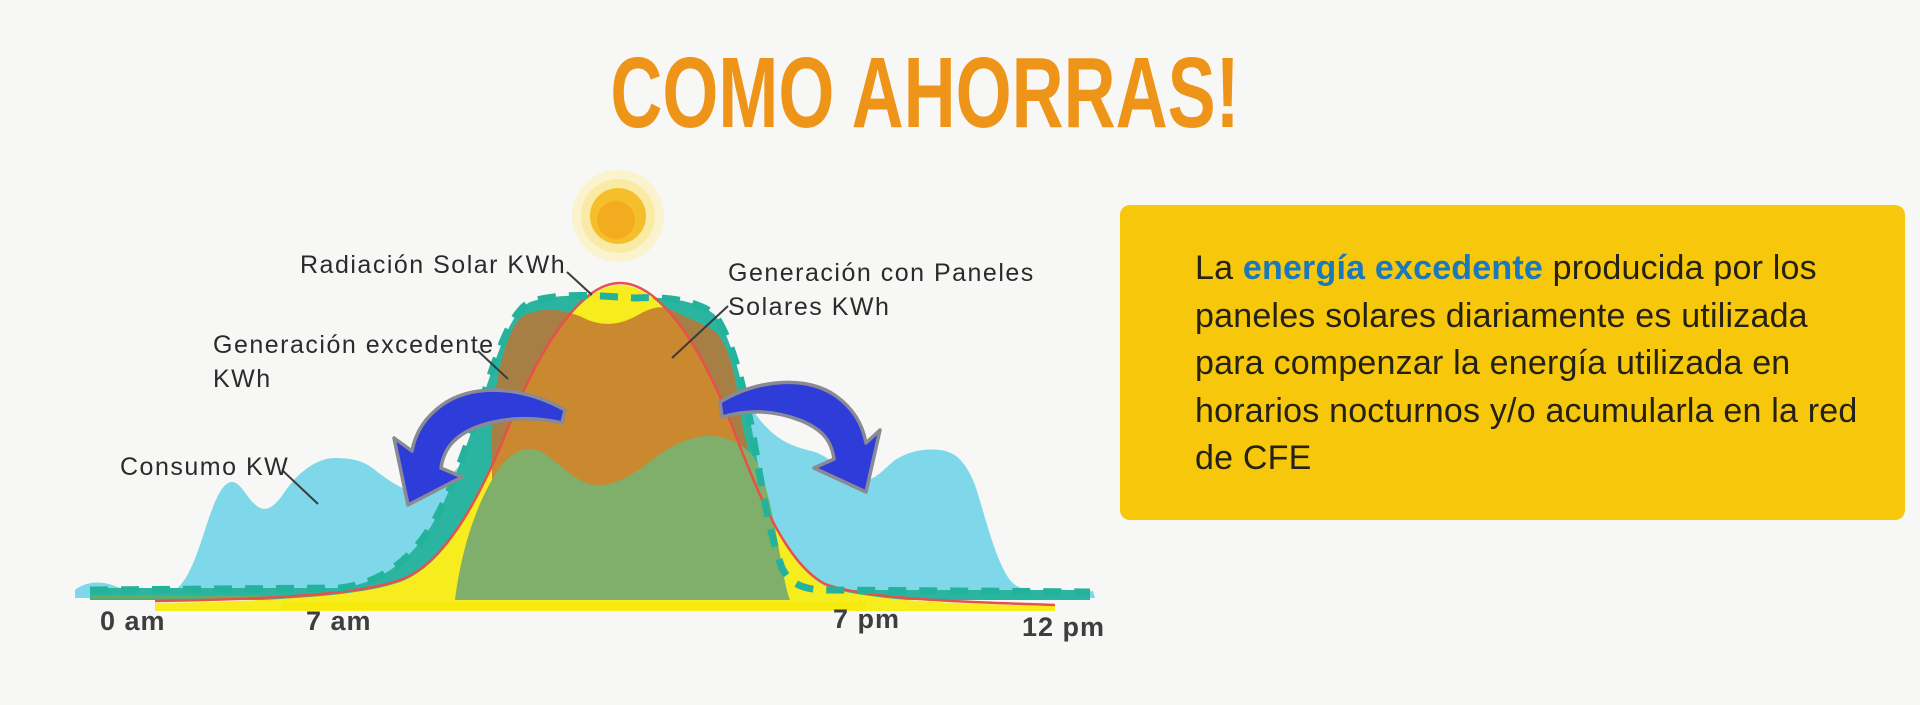 This screenshot has height=705, width=1920. What do you see at coordinates (354, 345) in the screenshot?
I see `label-generacion-excedente-line1: Generación excedente` at bounding box center [354, 345].